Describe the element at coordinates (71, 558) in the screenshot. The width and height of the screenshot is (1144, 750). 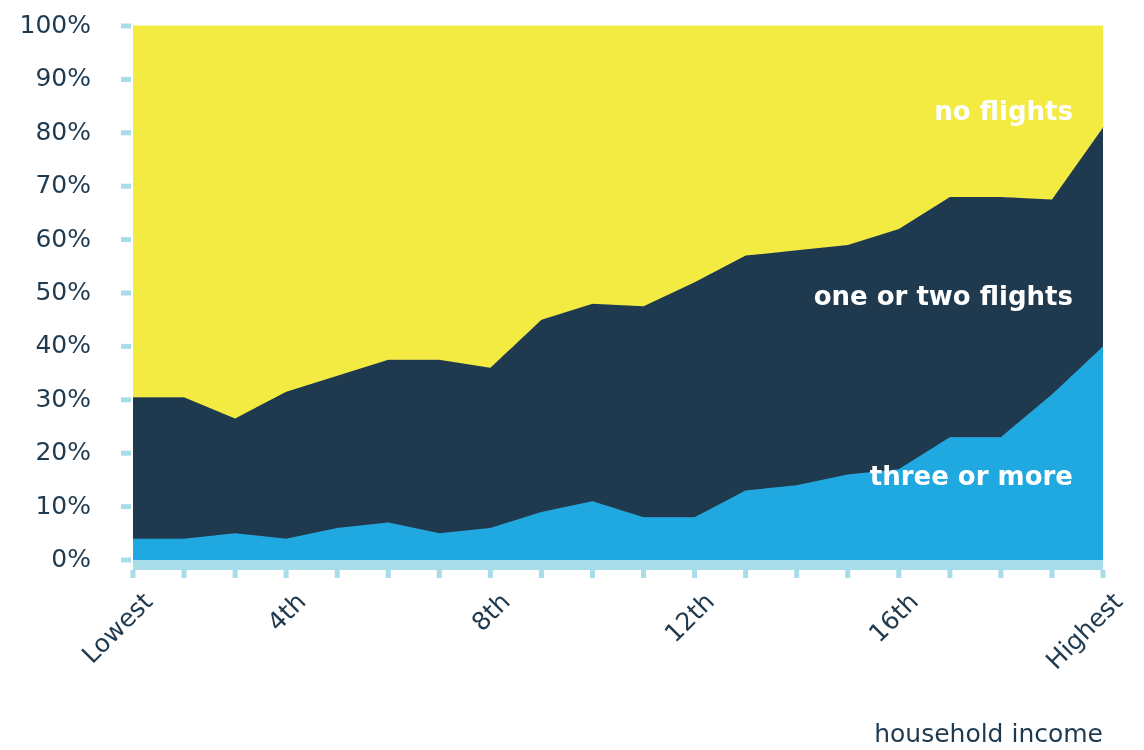
I see `y-tick-label: 0%` at that location.